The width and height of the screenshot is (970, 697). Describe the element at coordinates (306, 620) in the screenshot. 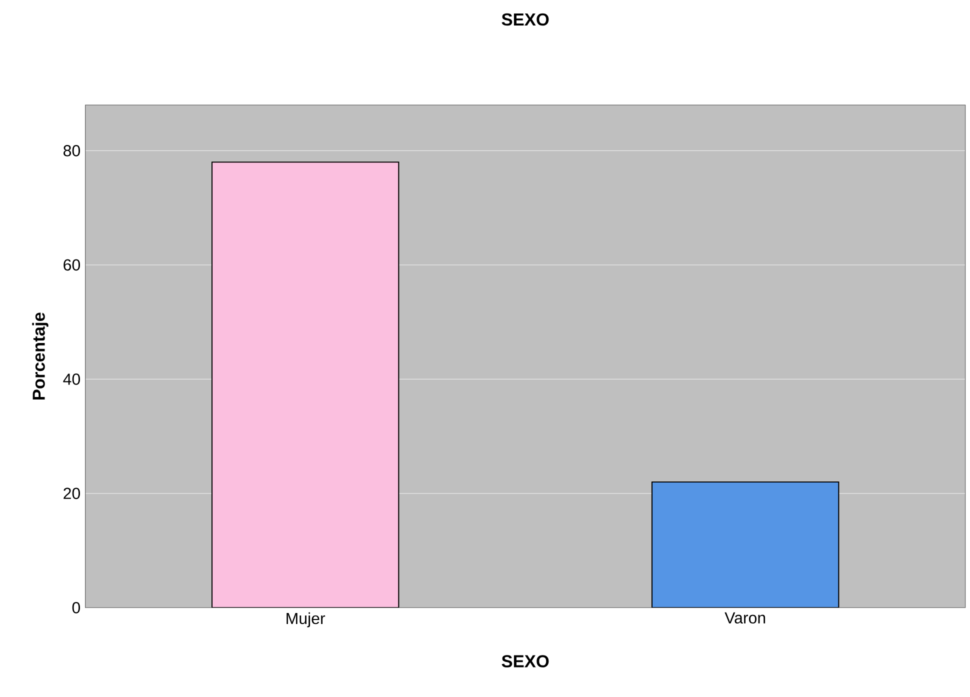

I see `x-tick-label: Mujer` at that location.